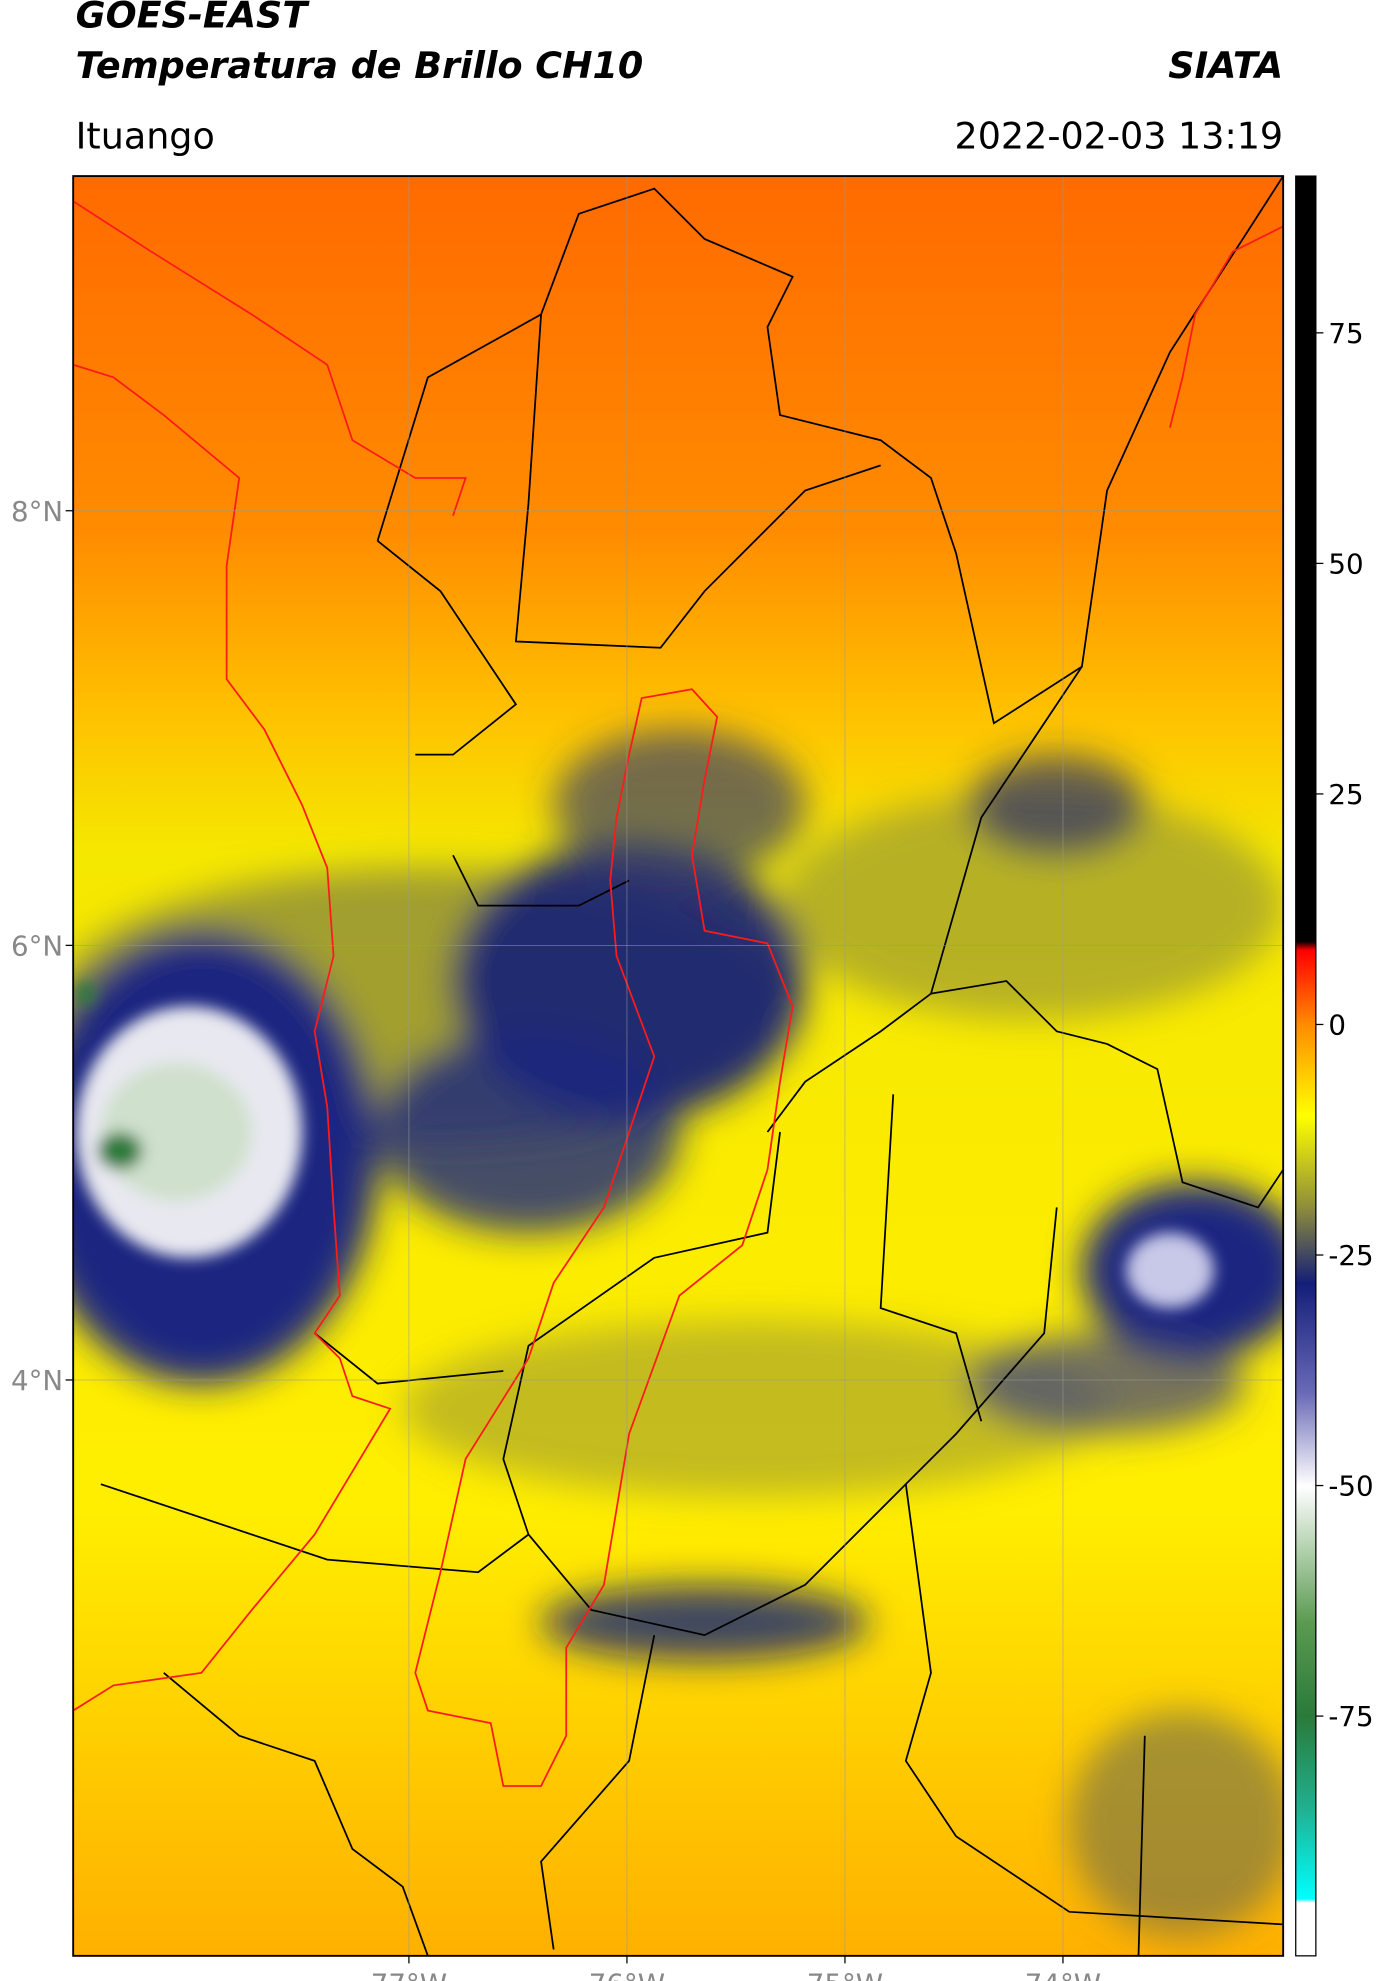  Describe the element at coordinates (1350, 1486) in the screenshot. I see `colorbar-tick-label: -50` at that location.